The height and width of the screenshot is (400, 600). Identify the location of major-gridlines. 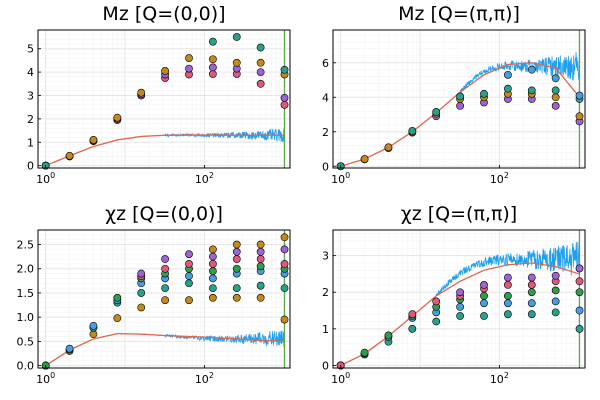
(164, 99).